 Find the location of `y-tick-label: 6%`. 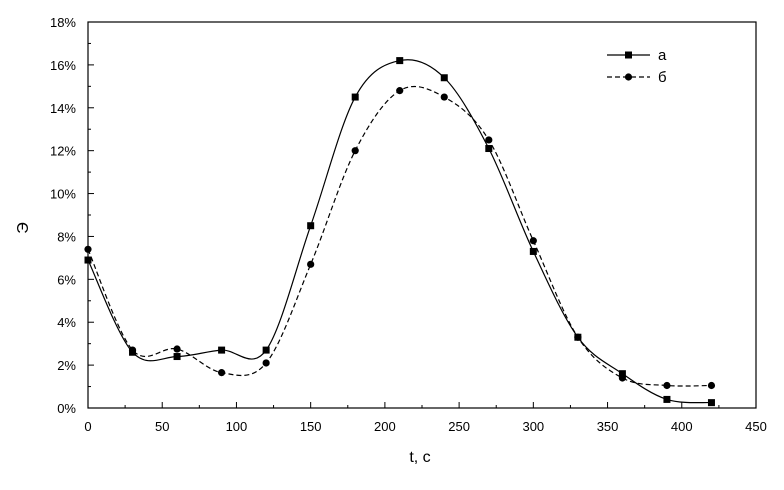

y-tick-label: 6% is located at coordinates (66, 279).